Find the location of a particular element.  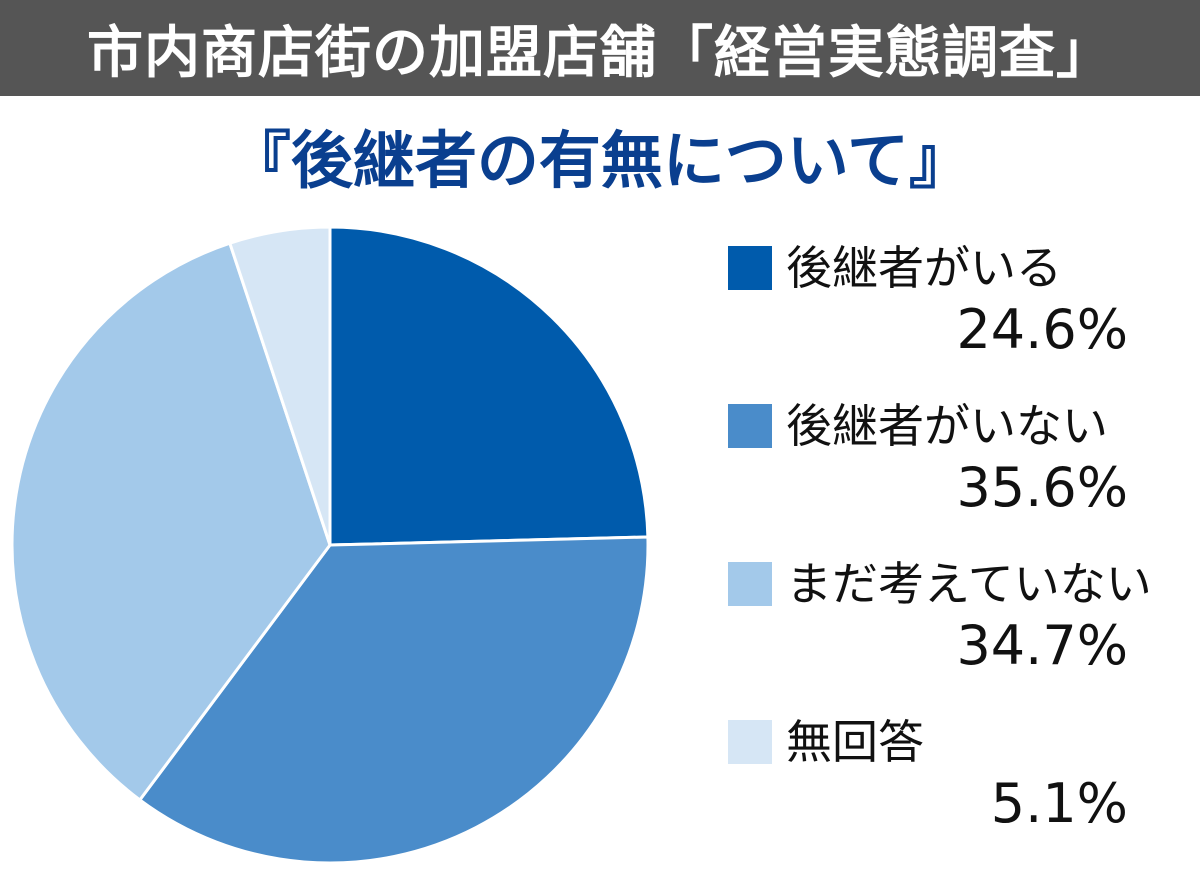

legend-value: 35.6% is located at coordinates (1042, 487).